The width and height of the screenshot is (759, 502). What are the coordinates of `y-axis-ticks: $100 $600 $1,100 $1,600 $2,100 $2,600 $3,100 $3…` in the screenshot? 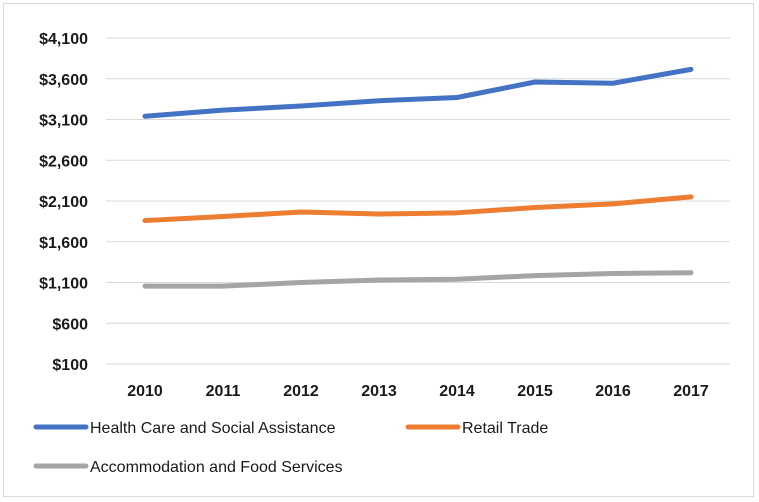 It's located at (63, 202).